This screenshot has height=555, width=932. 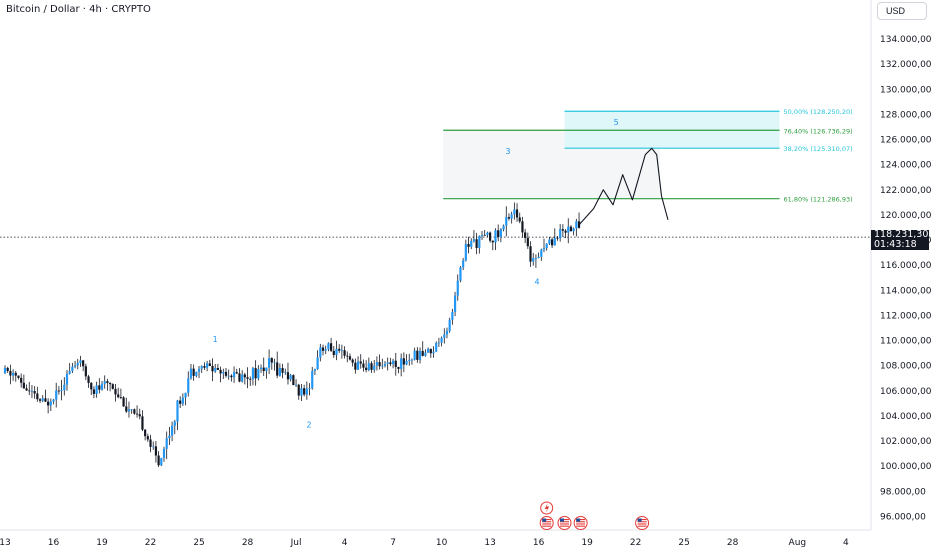 What do you see at coordinates (902, 11) in the screenshot?
I see `currency-selector: USD` at bounding box center [902, 11].